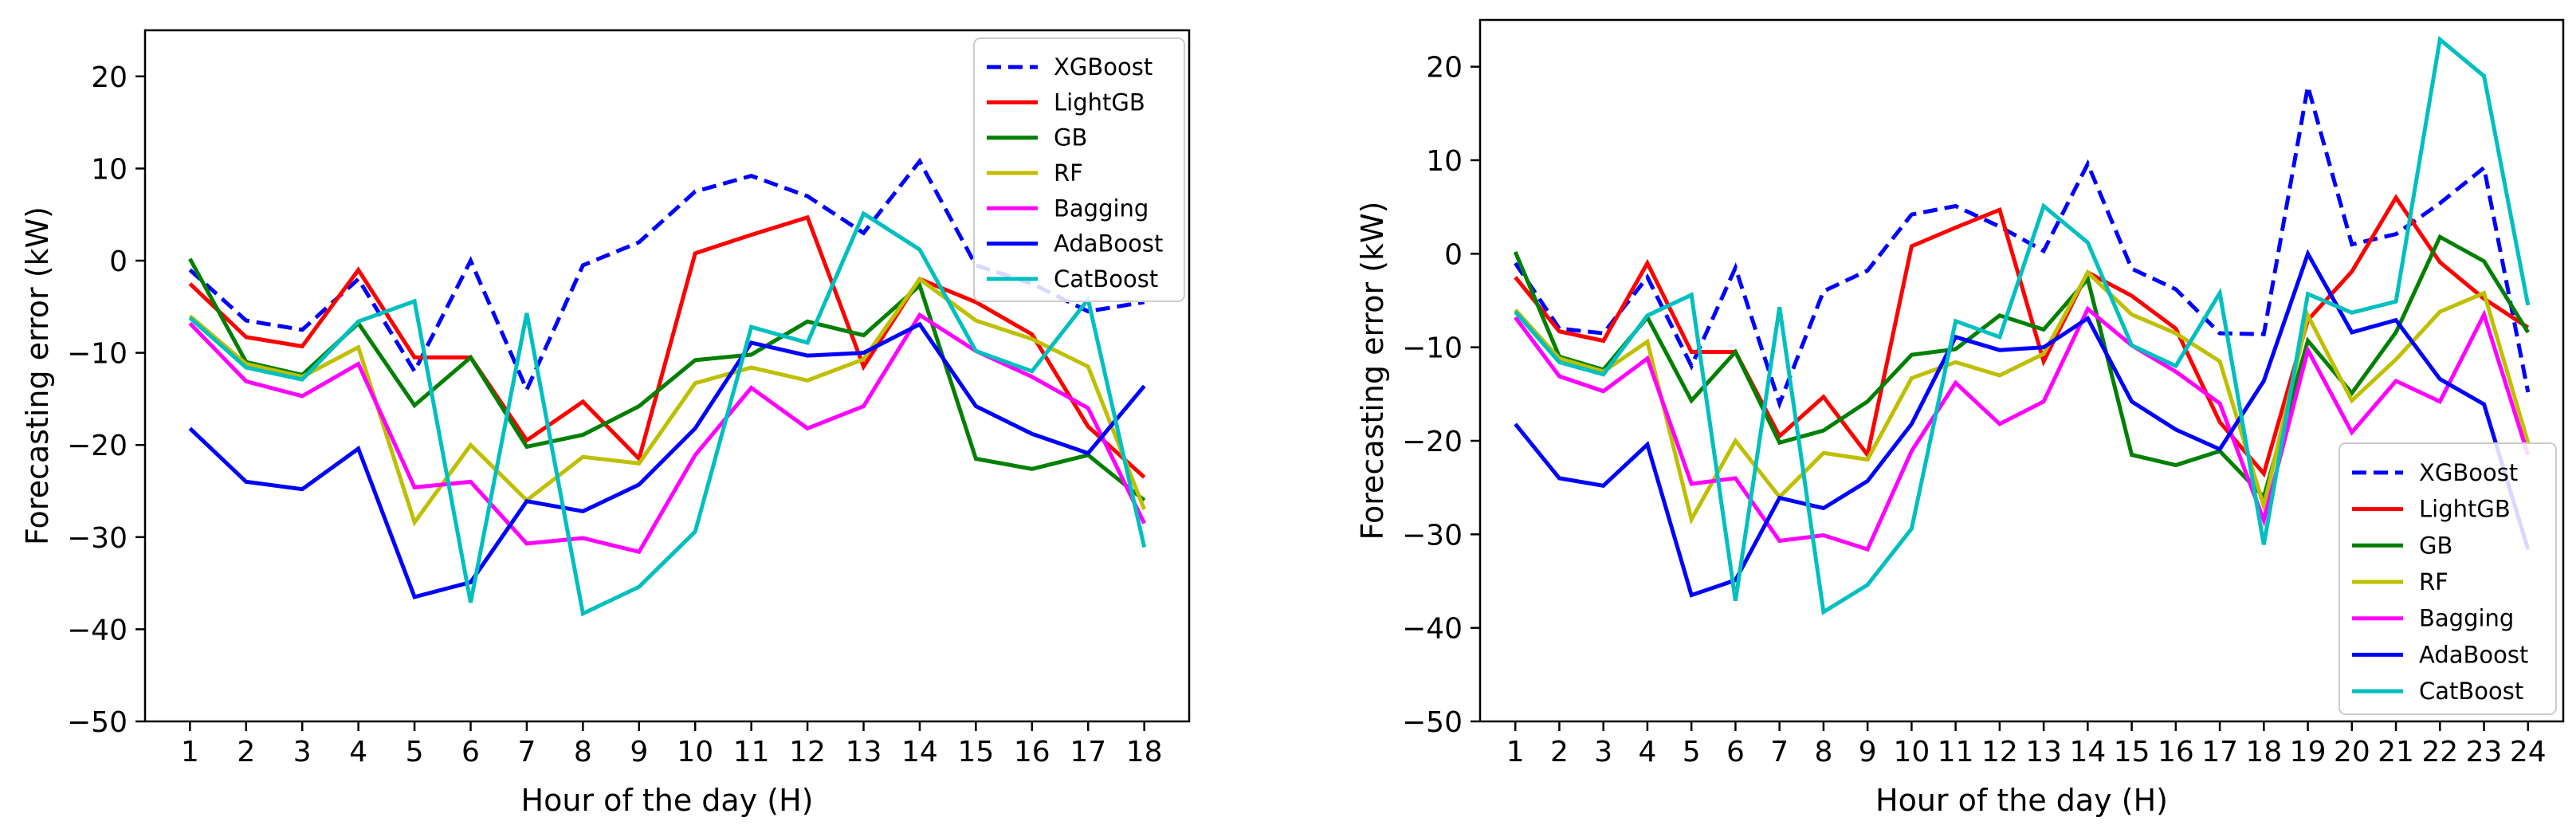  I want to click on series-line-adaboost, so click(667, 460).